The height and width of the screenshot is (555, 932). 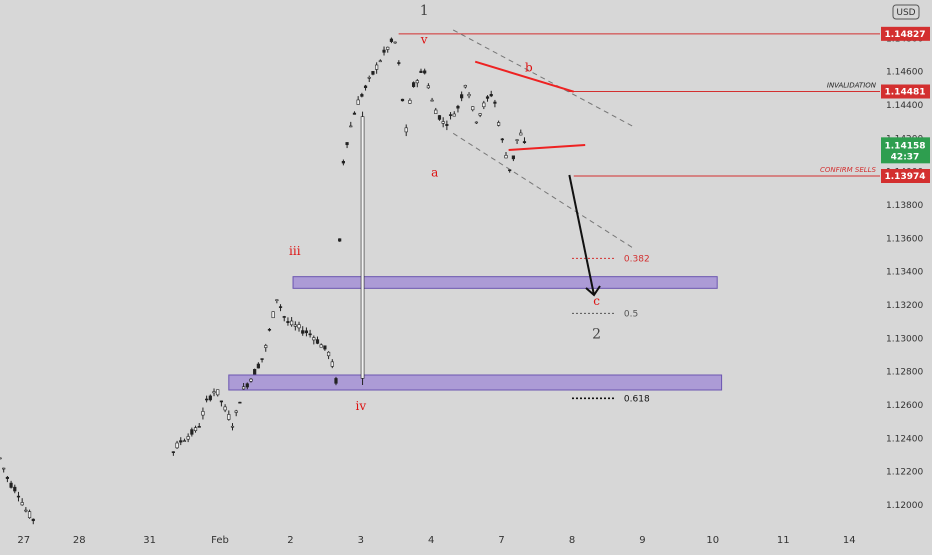 What do you see at coordinates (220, 540) in the screenshot?
I see `x-tick-label: Feb` at bounding box center [220, 540].